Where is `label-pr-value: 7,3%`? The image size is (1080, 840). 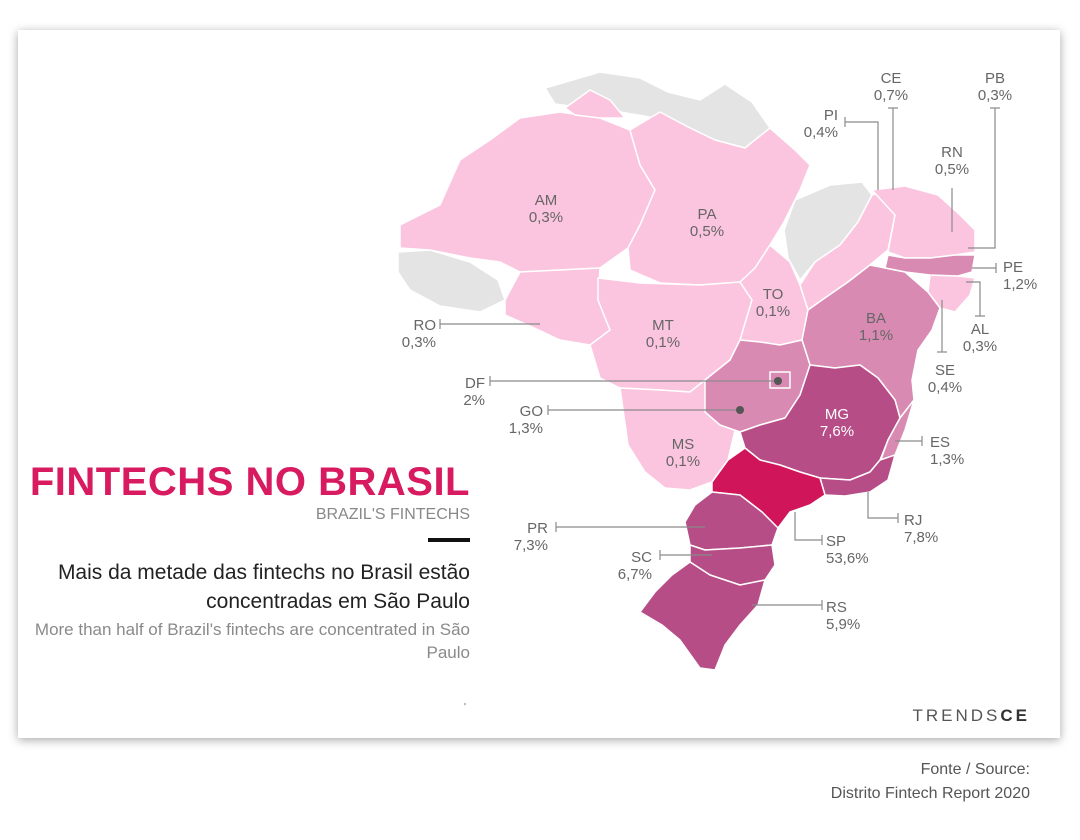
label-pr-value: 7,3% is located at coordinates (531, 545).